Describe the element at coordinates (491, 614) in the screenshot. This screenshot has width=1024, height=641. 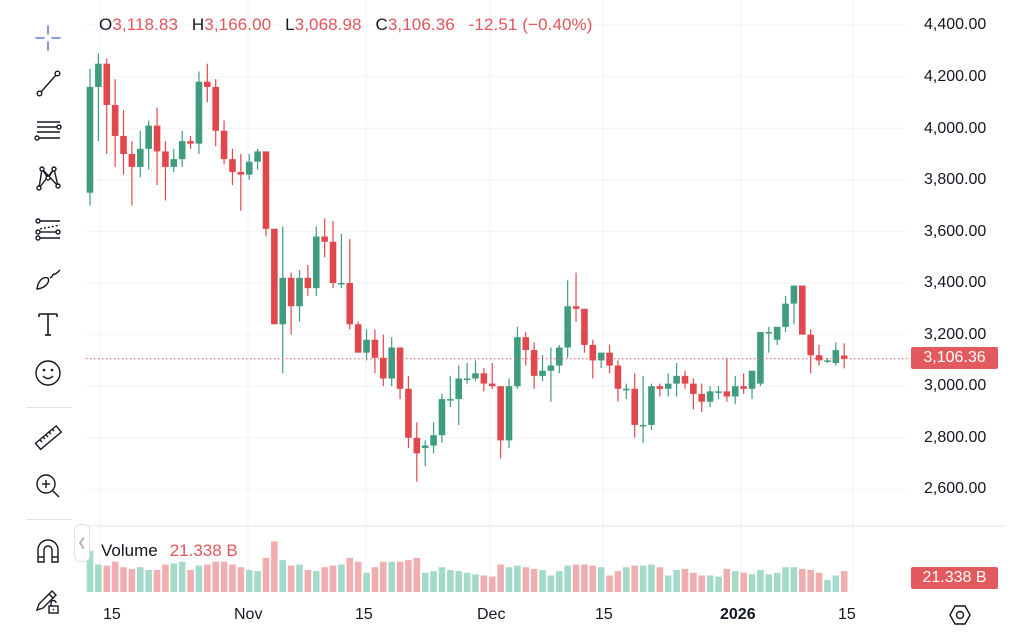
I see `time-tick: Dec` at that location.